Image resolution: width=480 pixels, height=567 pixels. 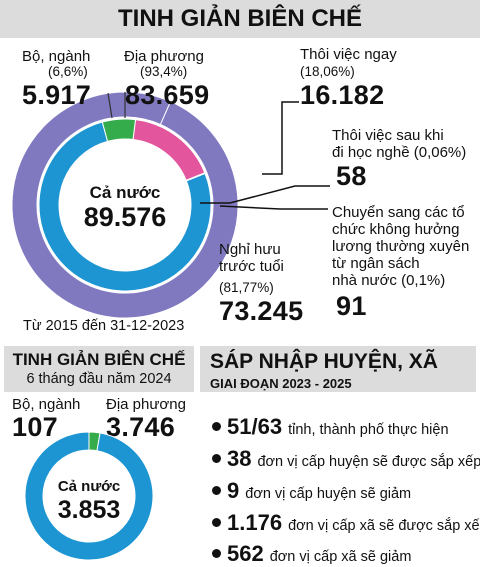 I want to click on value-thoi-viec-ngay: 16.182, so click(x=342, y=95).